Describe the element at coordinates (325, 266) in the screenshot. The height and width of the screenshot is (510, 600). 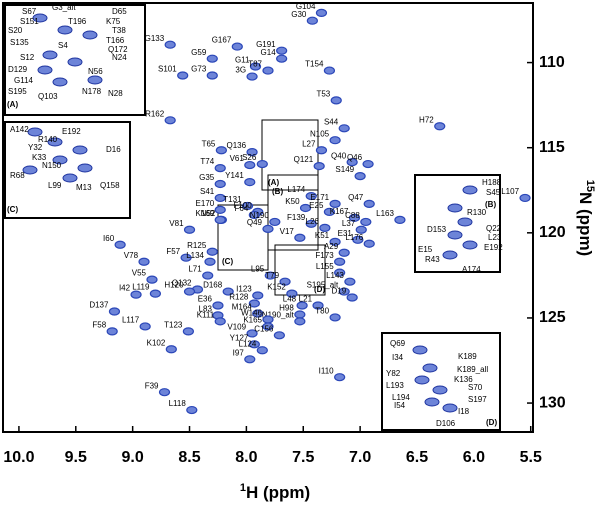
I see `peak-label: L155` at that location.